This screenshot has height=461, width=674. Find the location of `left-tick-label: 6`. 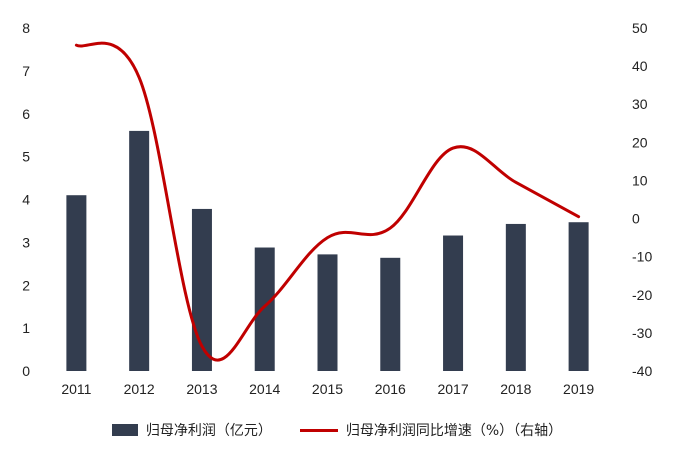

left-tick-label: 6 is located at coordinates (26, 114).